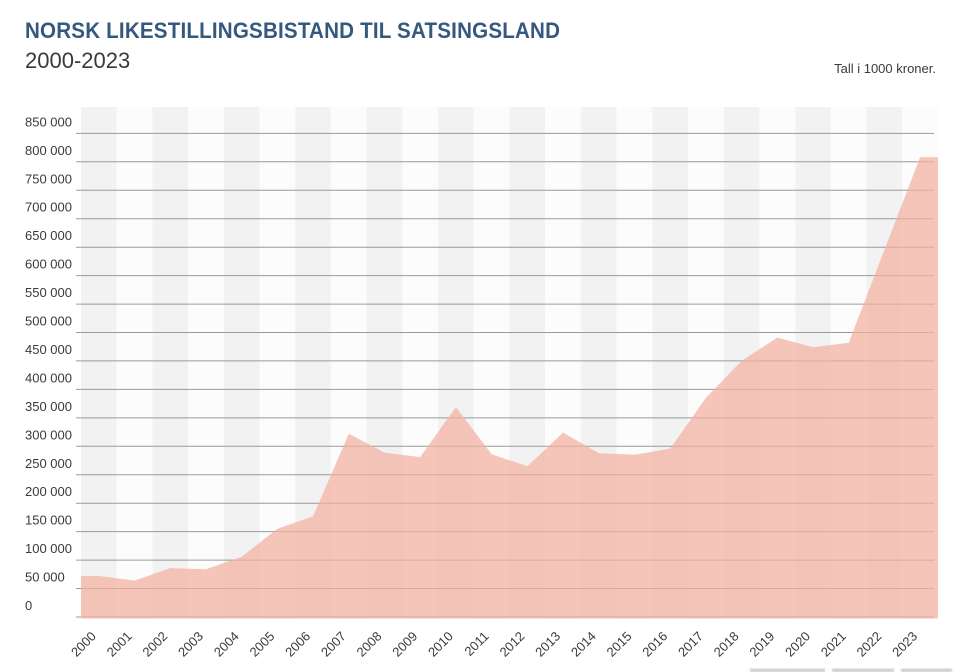 The height and width of the screenshot is (672, 960). What do you see at coordinates (48, 264) in the screenshot?
I see `y-tick-label: 600 000` at bounding box center [48, 264].